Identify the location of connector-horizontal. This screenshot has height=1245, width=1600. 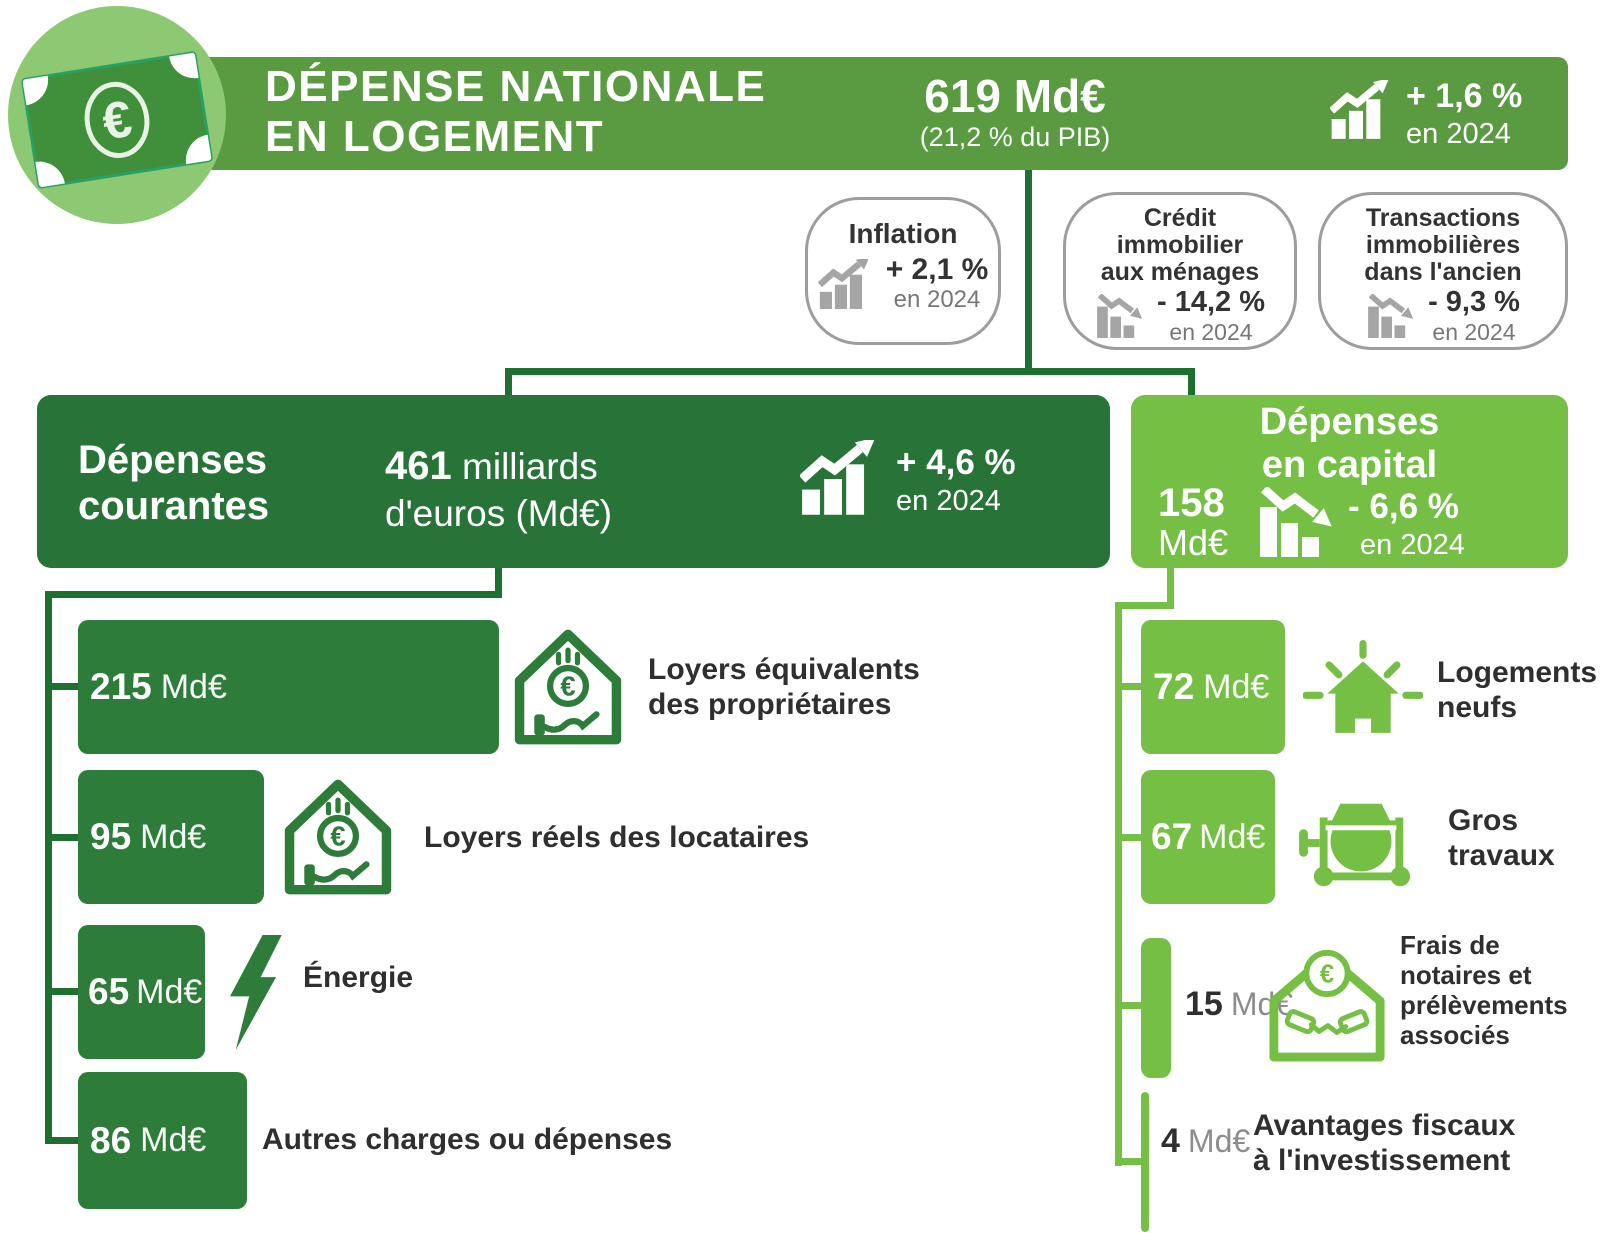
(850, 371).